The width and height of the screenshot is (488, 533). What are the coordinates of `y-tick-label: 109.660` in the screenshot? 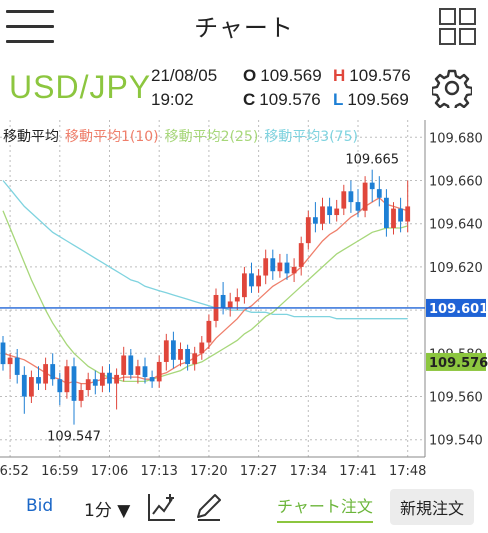 It's located at (456, 181).